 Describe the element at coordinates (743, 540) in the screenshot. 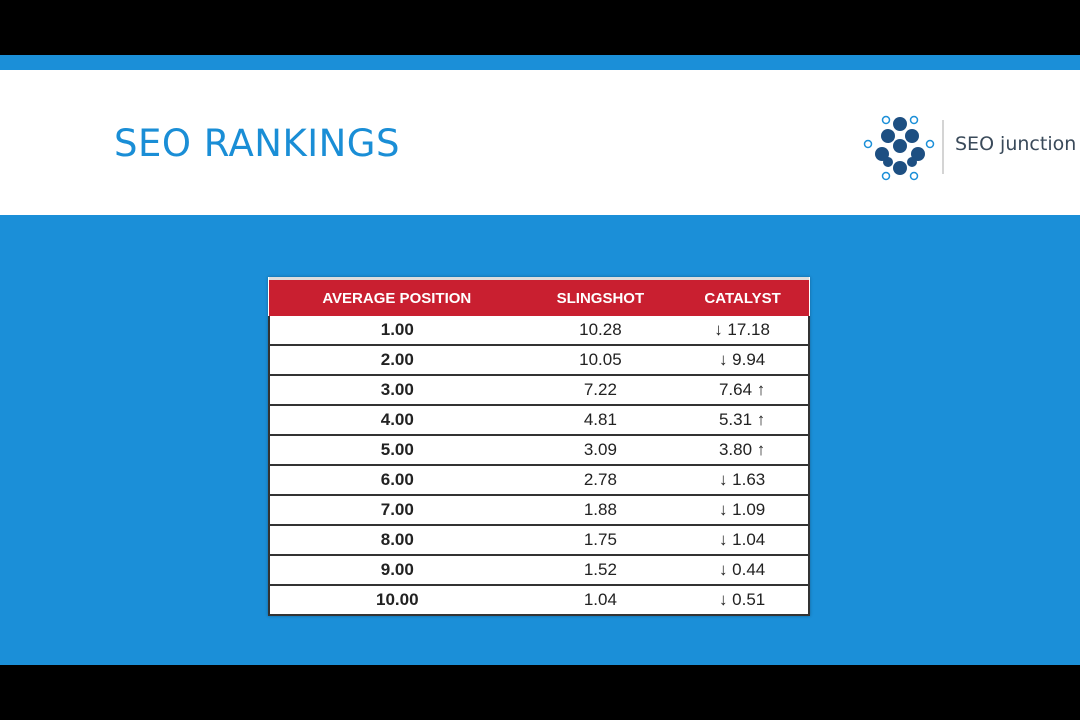

I see `table-cell: ↓ 1.04` at that location.